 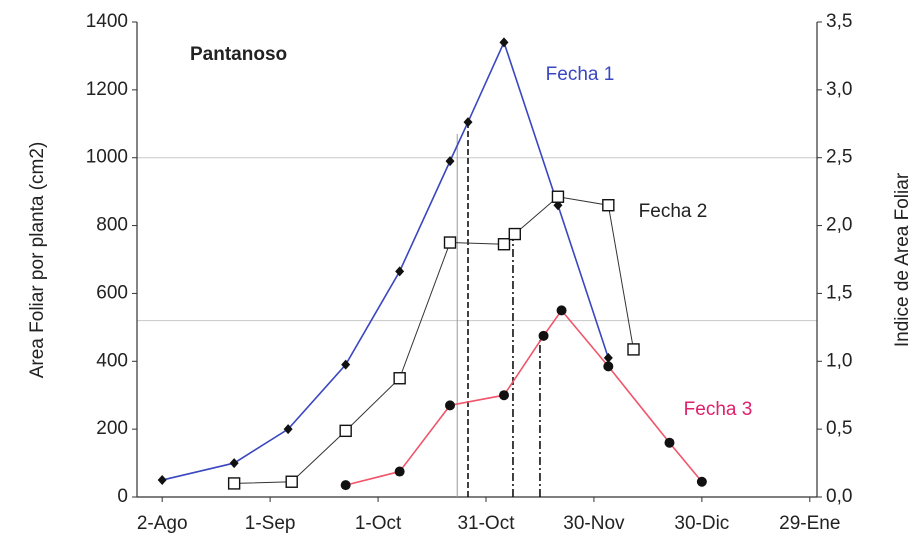 I want to click on x-tick-label: 1-Sep, so click(x=270, y=523).